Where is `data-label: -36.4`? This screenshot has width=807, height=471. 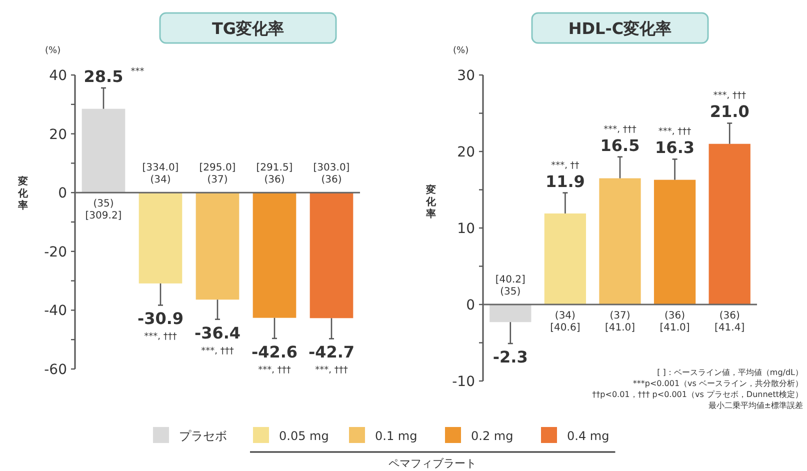 data-label: -36.4 is located at coordinates (217, 332).